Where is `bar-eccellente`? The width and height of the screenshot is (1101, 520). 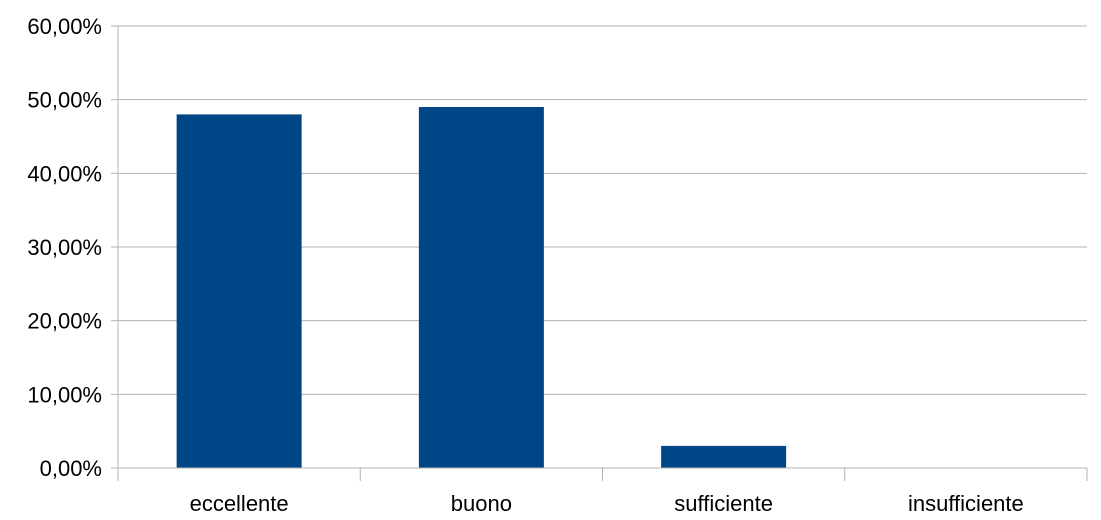 bar-eccellente is located at coordinates (239, 291).